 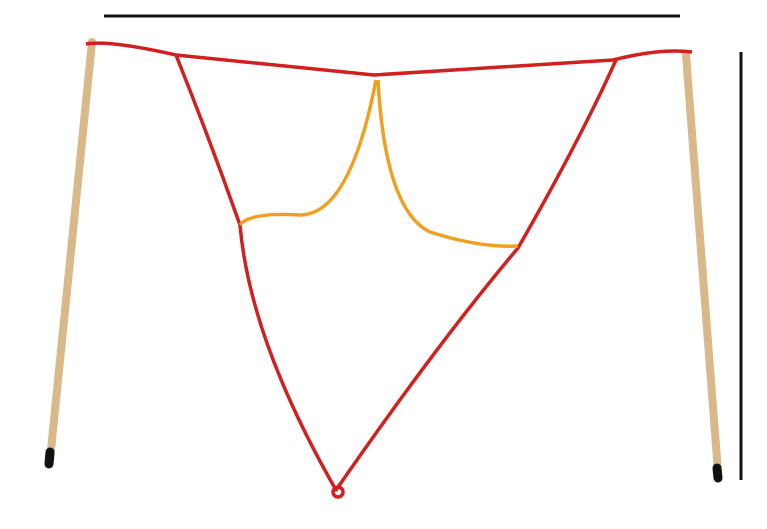 I want to click on top-cord, so click(x=389, y=59).